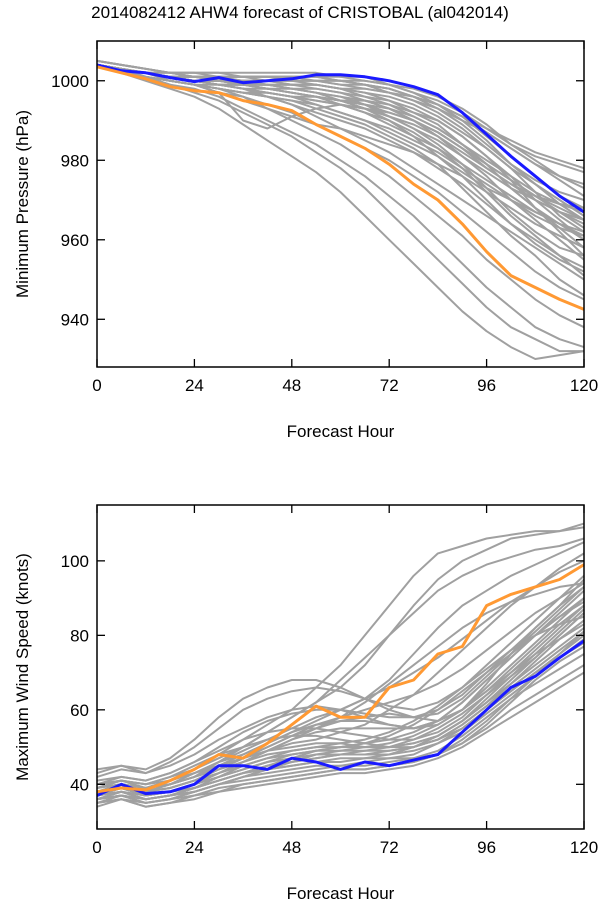  I want to click on wind-x-tick-label: 120, so click(584, 847).